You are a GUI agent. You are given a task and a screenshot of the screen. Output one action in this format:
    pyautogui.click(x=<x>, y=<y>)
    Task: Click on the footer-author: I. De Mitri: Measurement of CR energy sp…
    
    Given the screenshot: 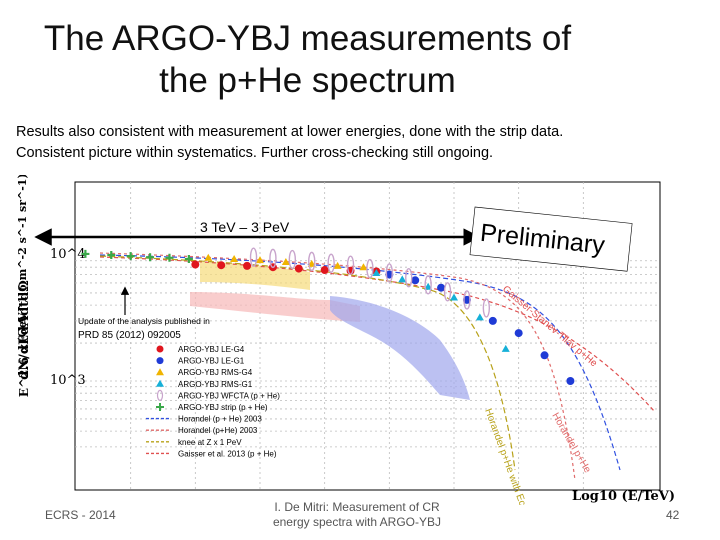 What is the action you would take?
    pyautogui.click(x=357, y=514)
    